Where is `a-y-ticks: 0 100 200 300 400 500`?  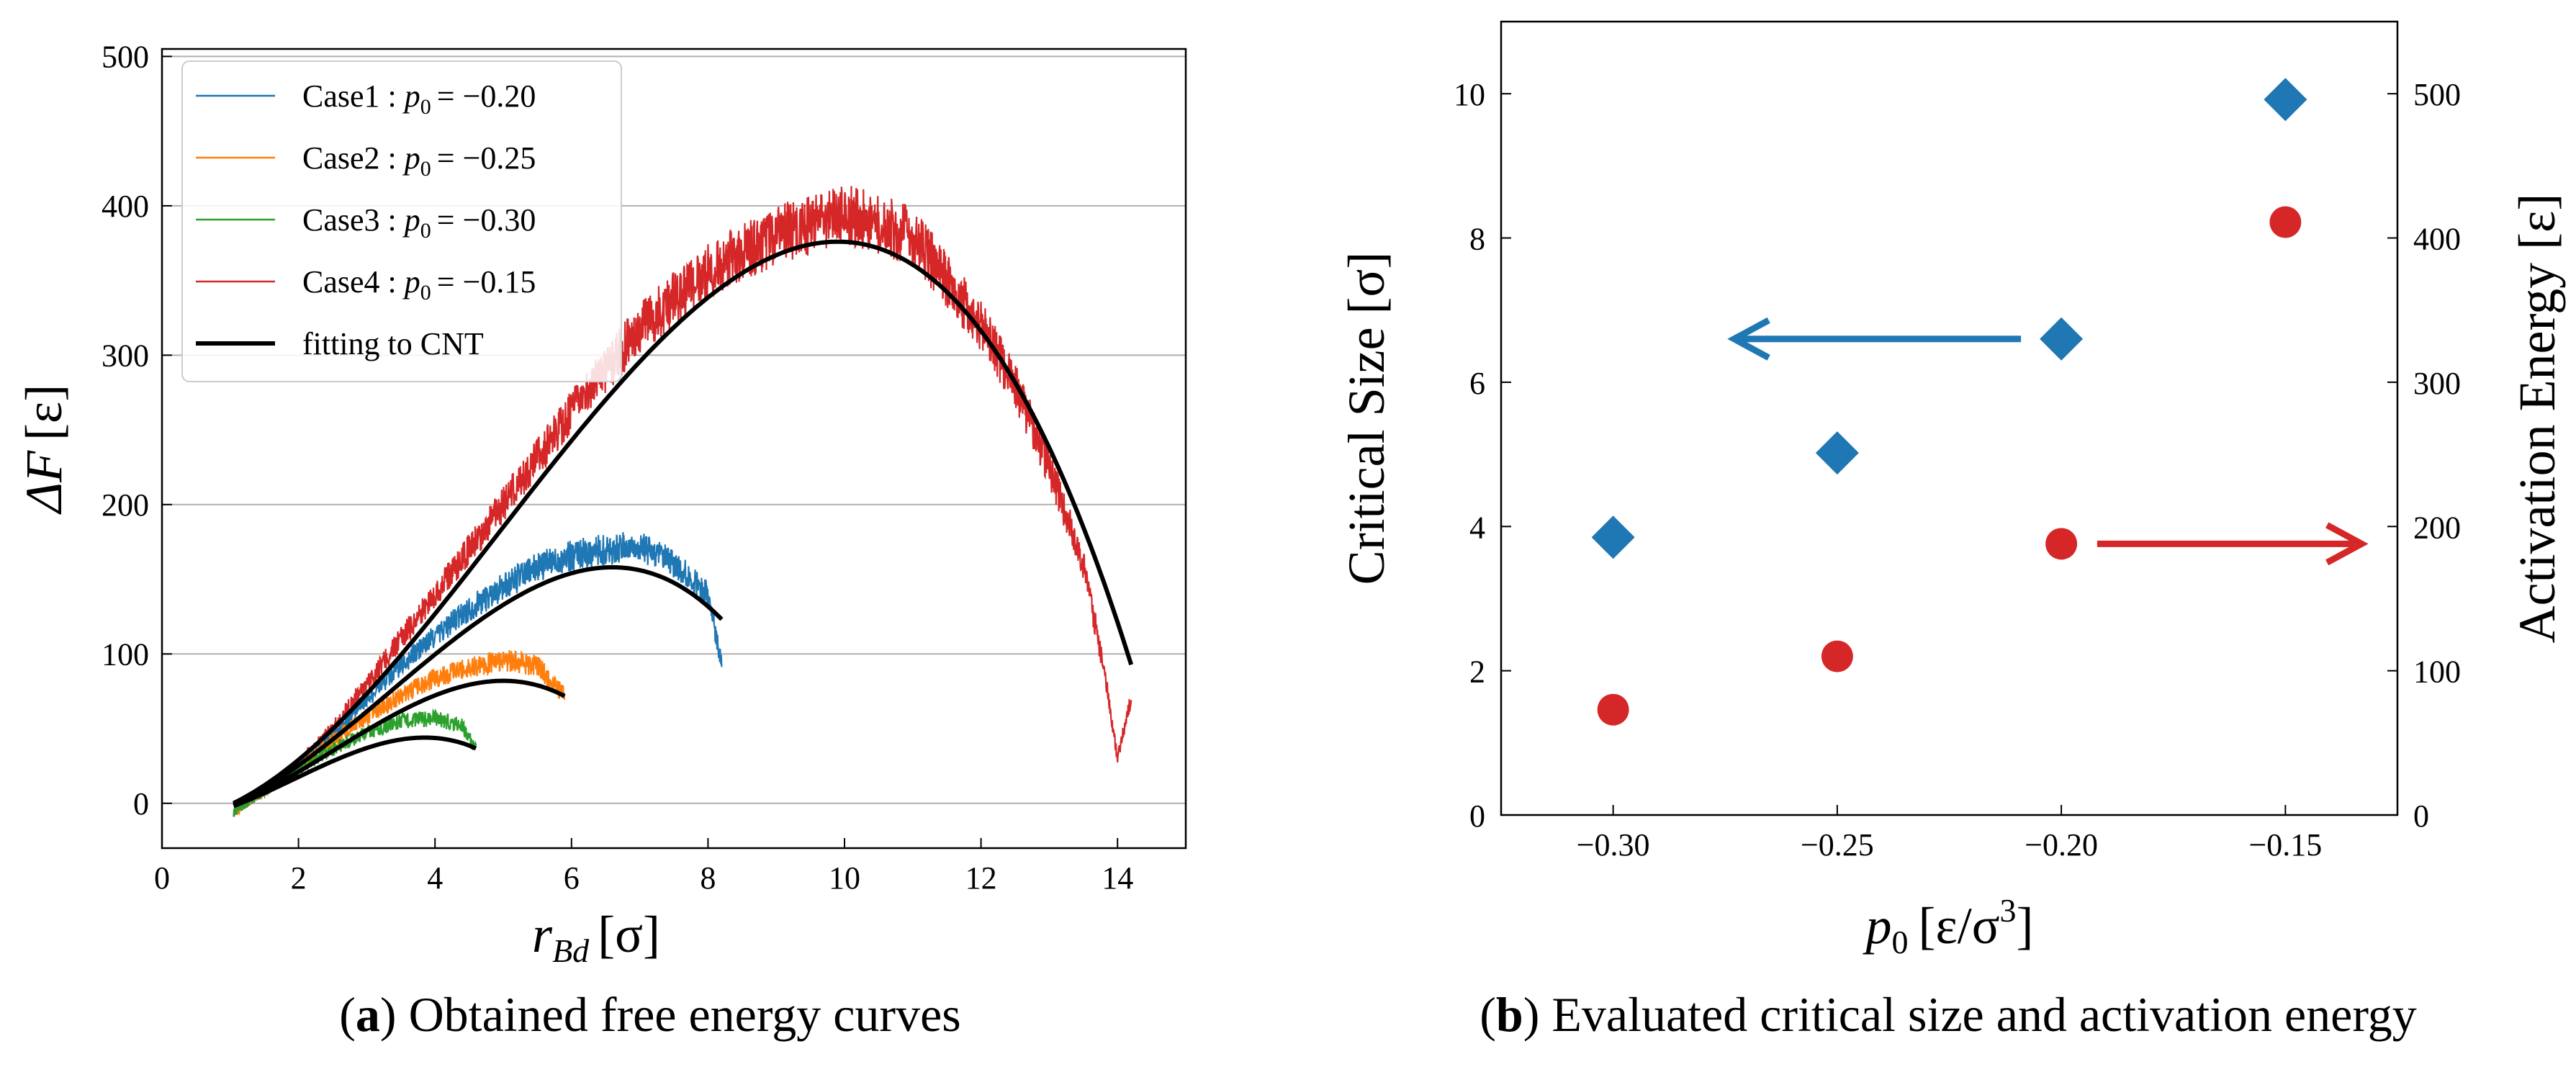
a-y-ticks: 0 100 200 300 400 500 is located at coordinates (137, 430).